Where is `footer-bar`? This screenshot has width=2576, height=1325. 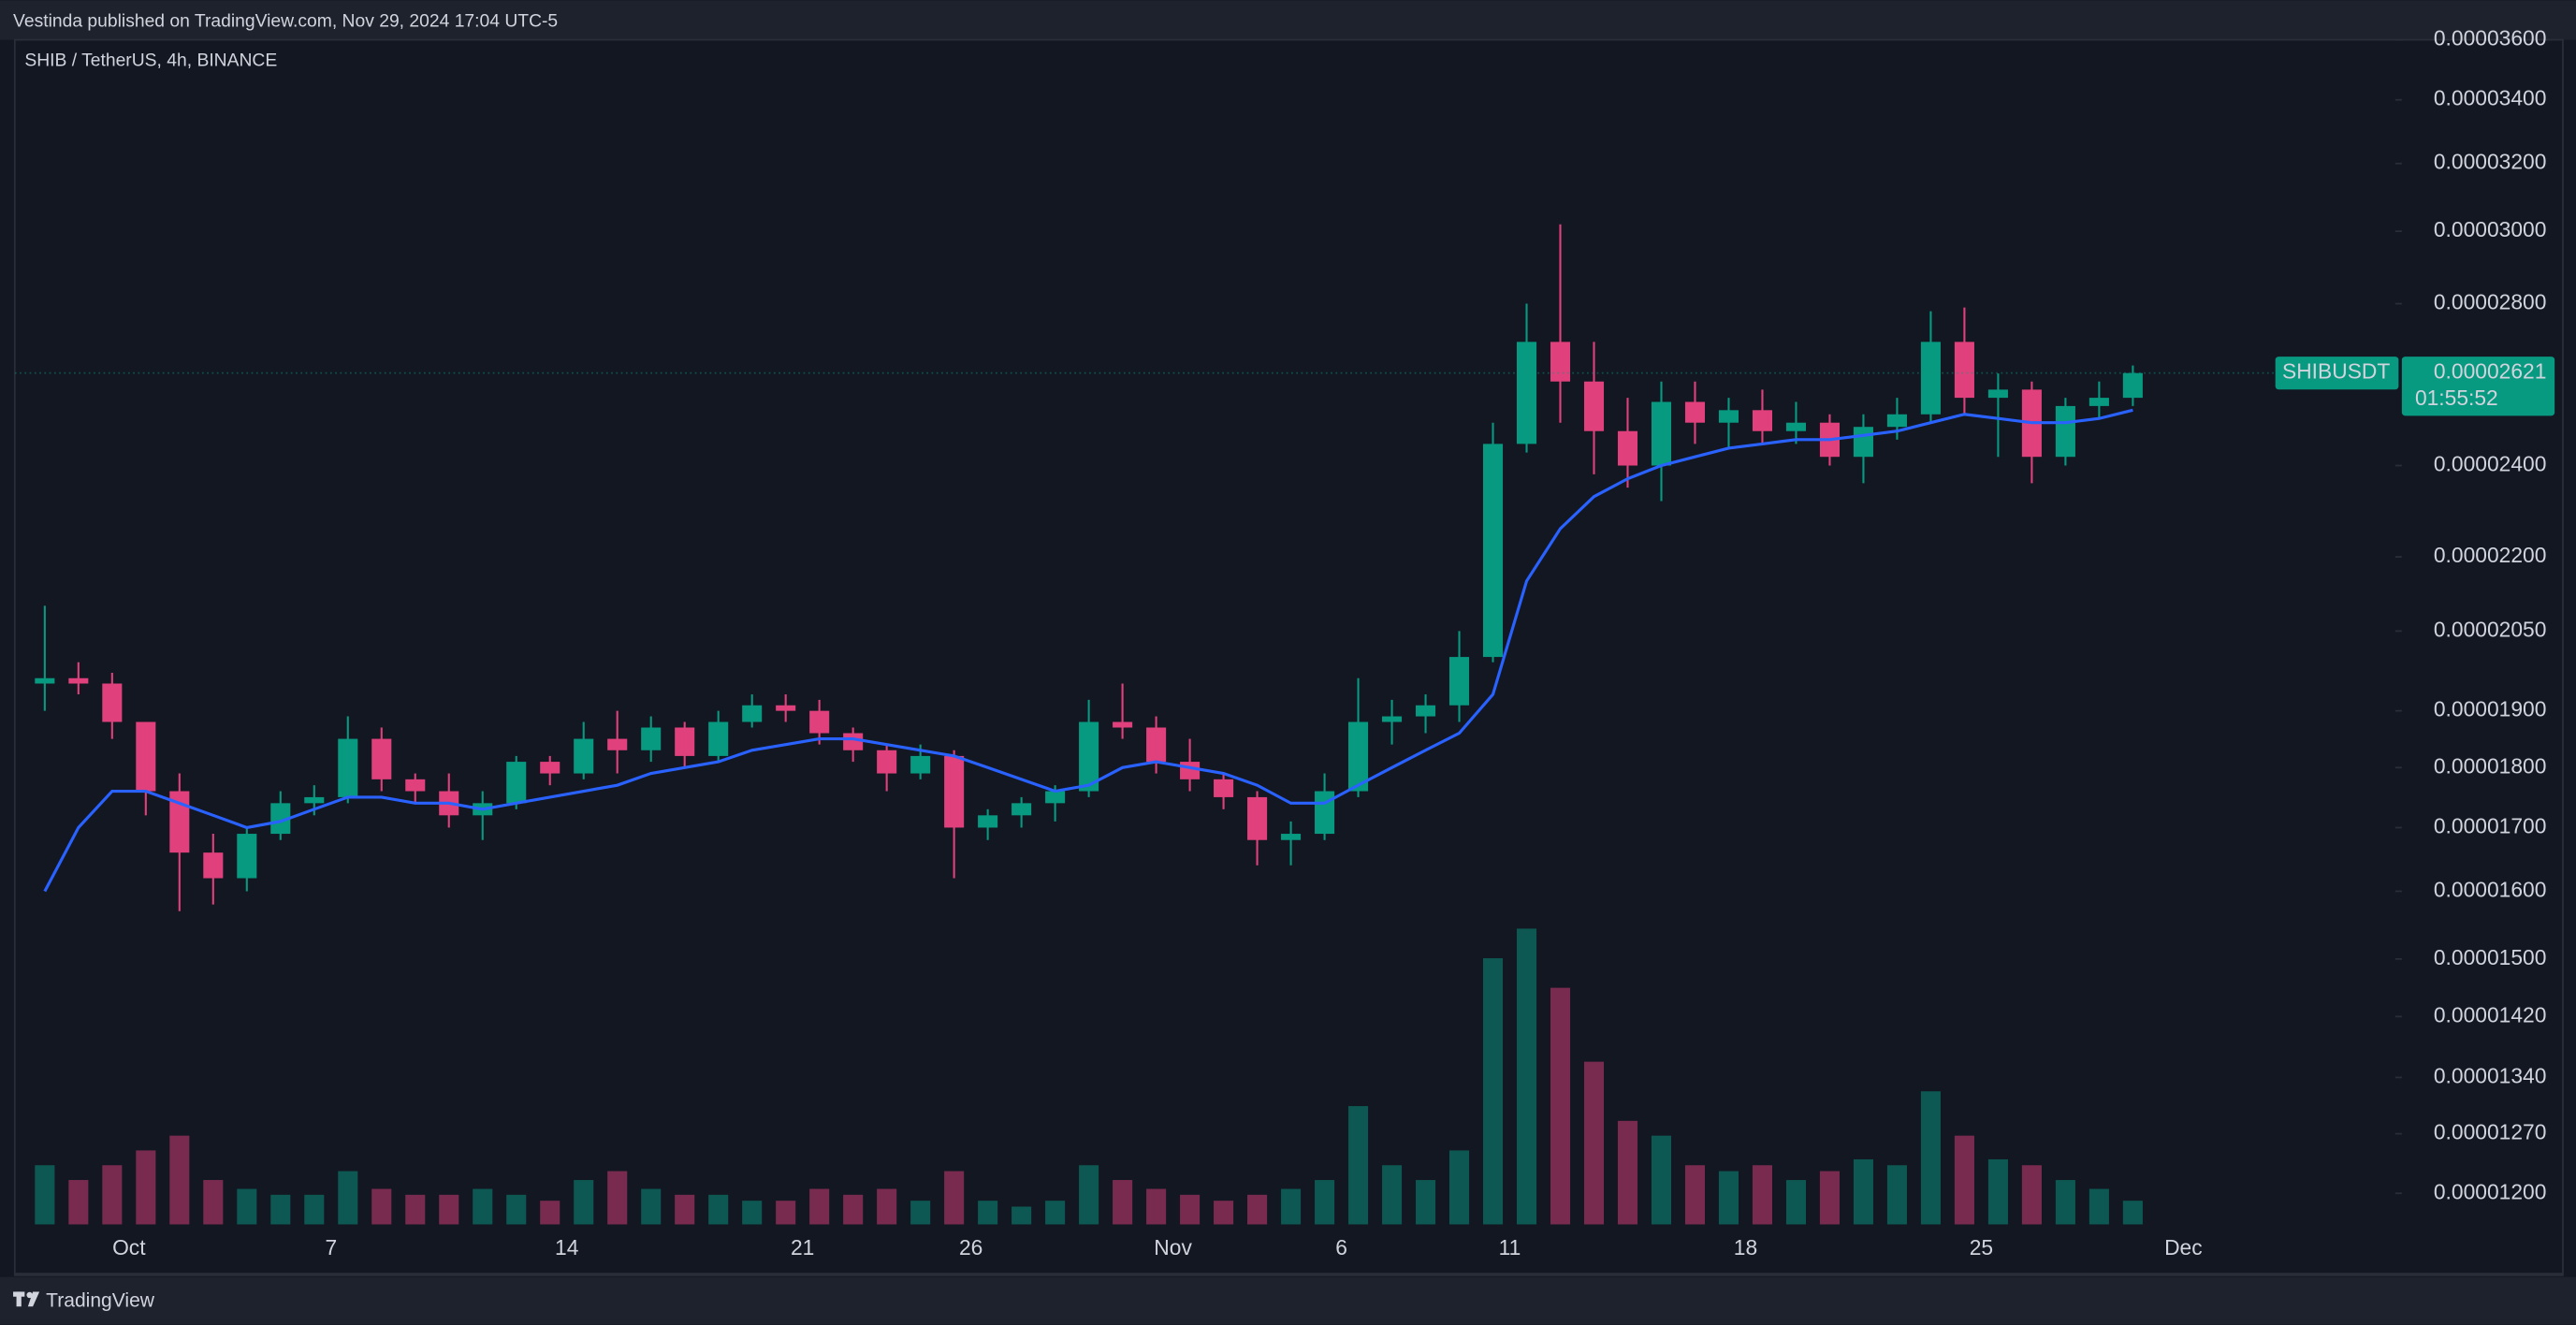 footer-bar is located at coordinates (1288, 1301).